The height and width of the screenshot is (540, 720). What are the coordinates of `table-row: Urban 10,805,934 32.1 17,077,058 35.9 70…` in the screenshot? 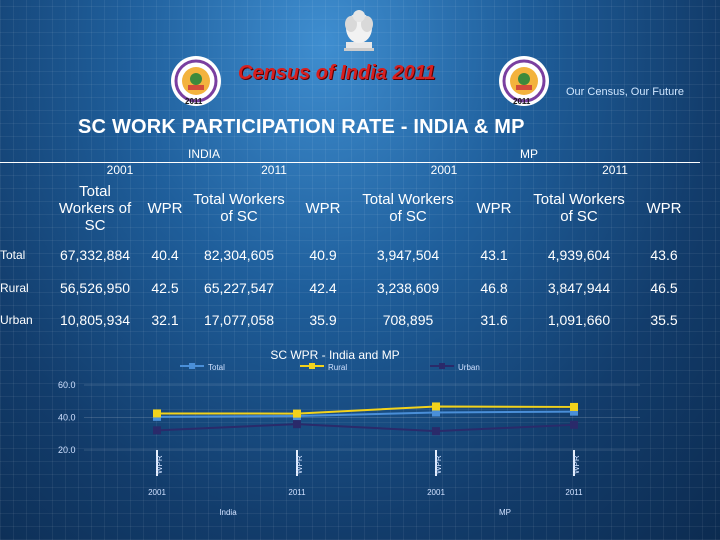 It's located at (350, 320).